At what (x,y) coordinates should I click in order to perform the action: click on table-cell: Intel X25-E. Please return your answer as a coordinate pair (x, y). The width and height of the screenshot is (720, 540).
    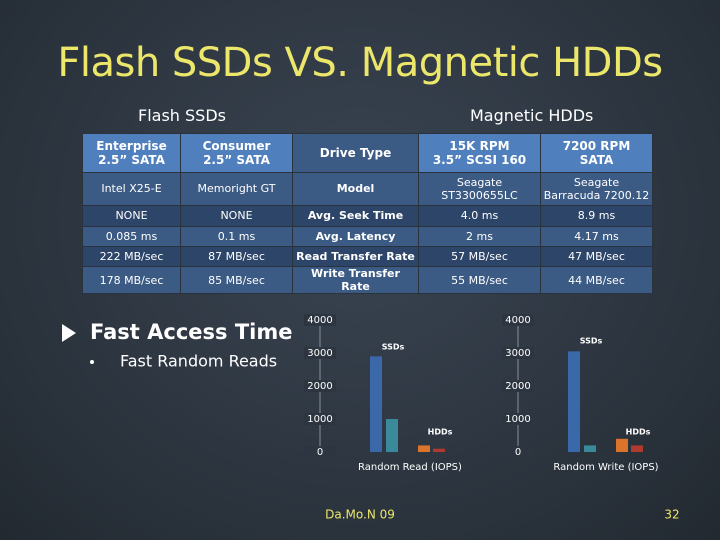
    Looking at the image, I should click on (131, 189).